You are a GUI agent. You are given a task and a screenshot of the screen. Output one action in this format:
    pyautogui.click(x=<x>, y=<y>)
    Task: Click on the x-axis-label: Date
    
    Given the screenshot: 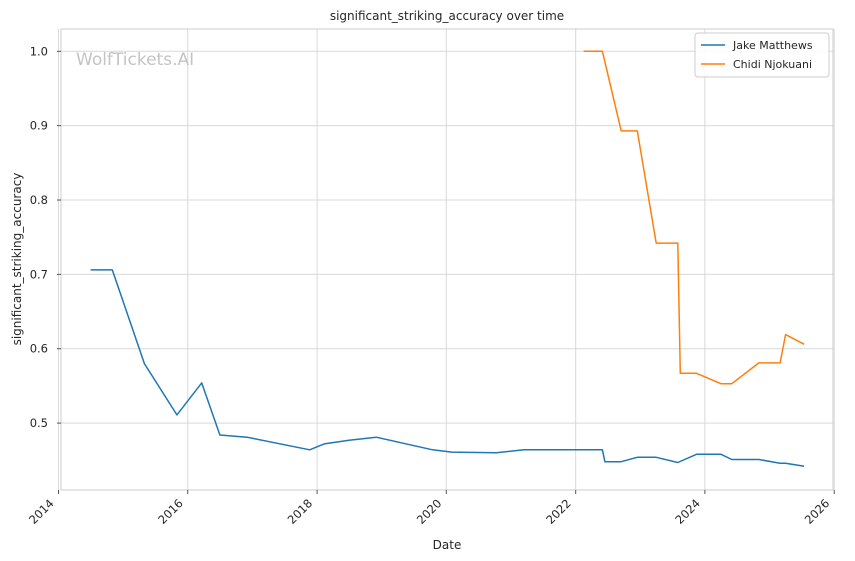 What is the action you would take?
    pyautogui.click(x=447, y=545)
    